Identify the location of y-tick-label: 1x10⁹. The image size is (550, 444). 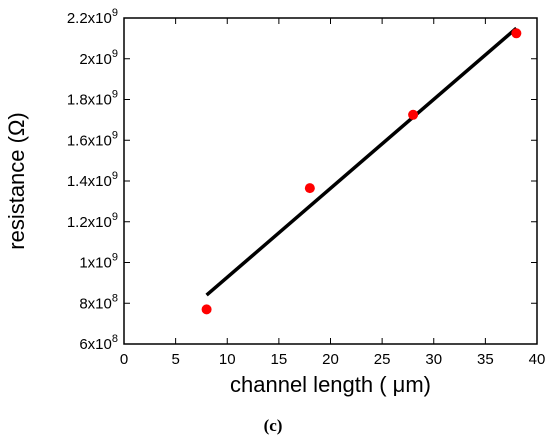
(98, 262).